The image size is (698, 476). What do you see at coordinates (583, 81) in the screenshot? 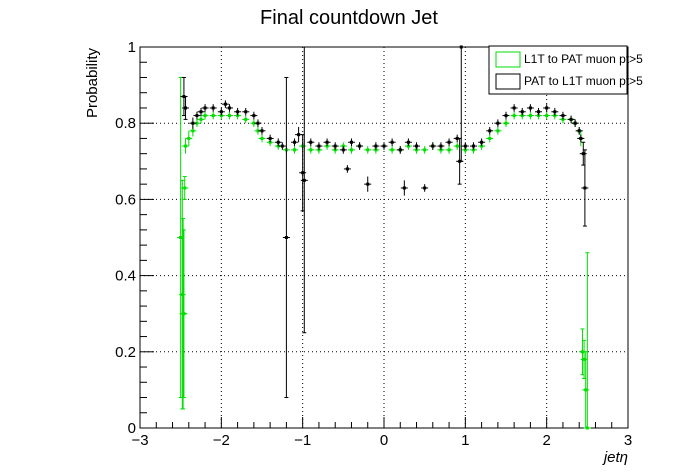
I see `legend-label-pat-to-l1t: PAT to L1T muon pt>5` at bounding box center [583, 81].